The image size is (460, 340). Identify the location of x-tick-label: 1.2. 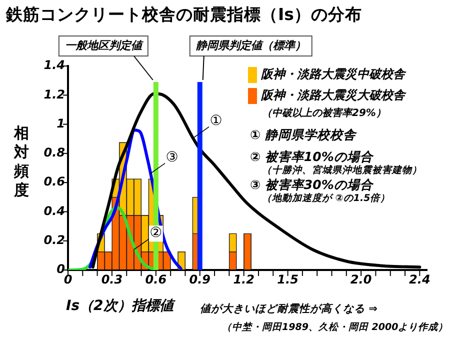
(243, 279).